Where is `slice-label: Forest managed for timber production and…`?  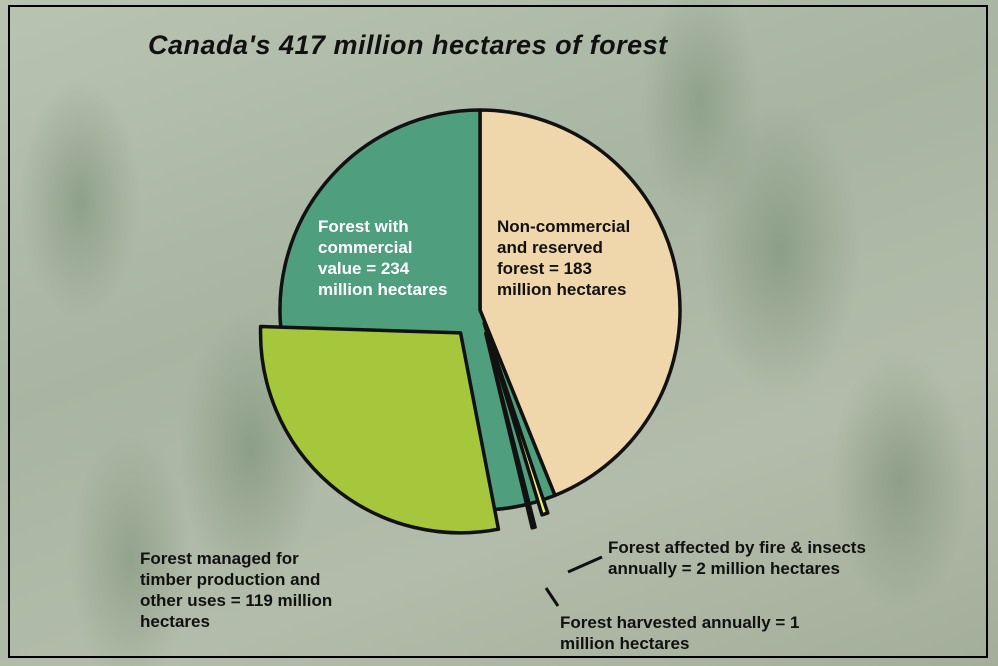 slice-label: Forest managed for timber production and… is located at coordinates (236, 590).